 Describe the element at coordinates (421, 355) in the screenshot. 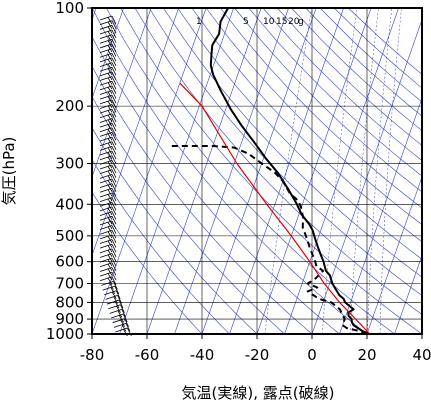

I see `x-tick-label: 40` at that location.